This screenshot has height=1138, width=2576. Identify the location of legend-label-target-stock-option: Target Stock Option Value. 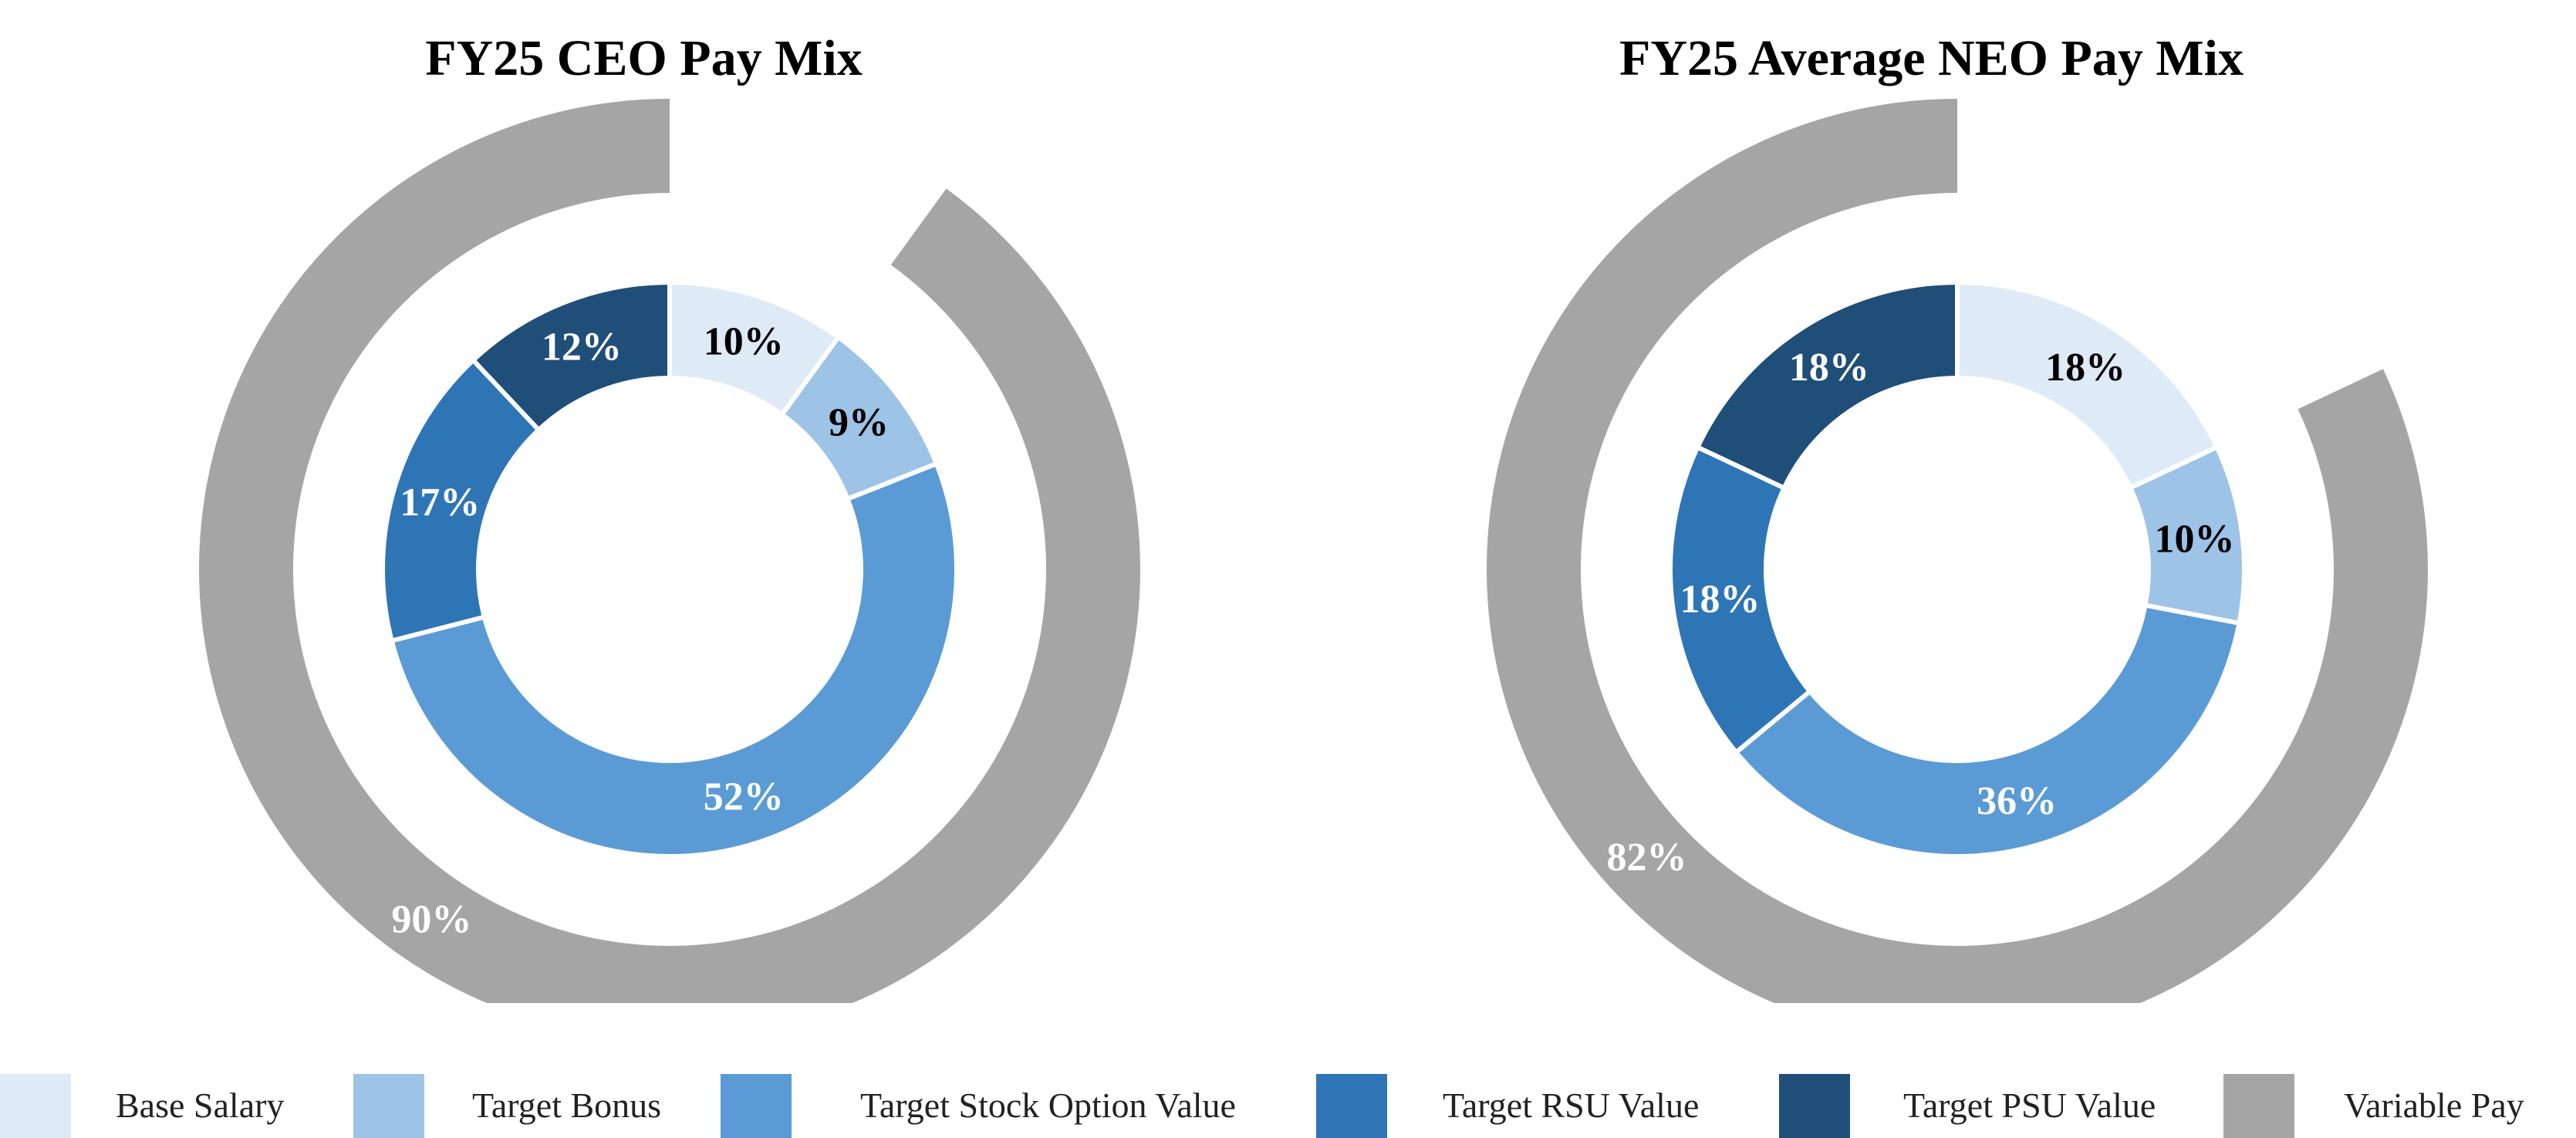
(1048, 1105).